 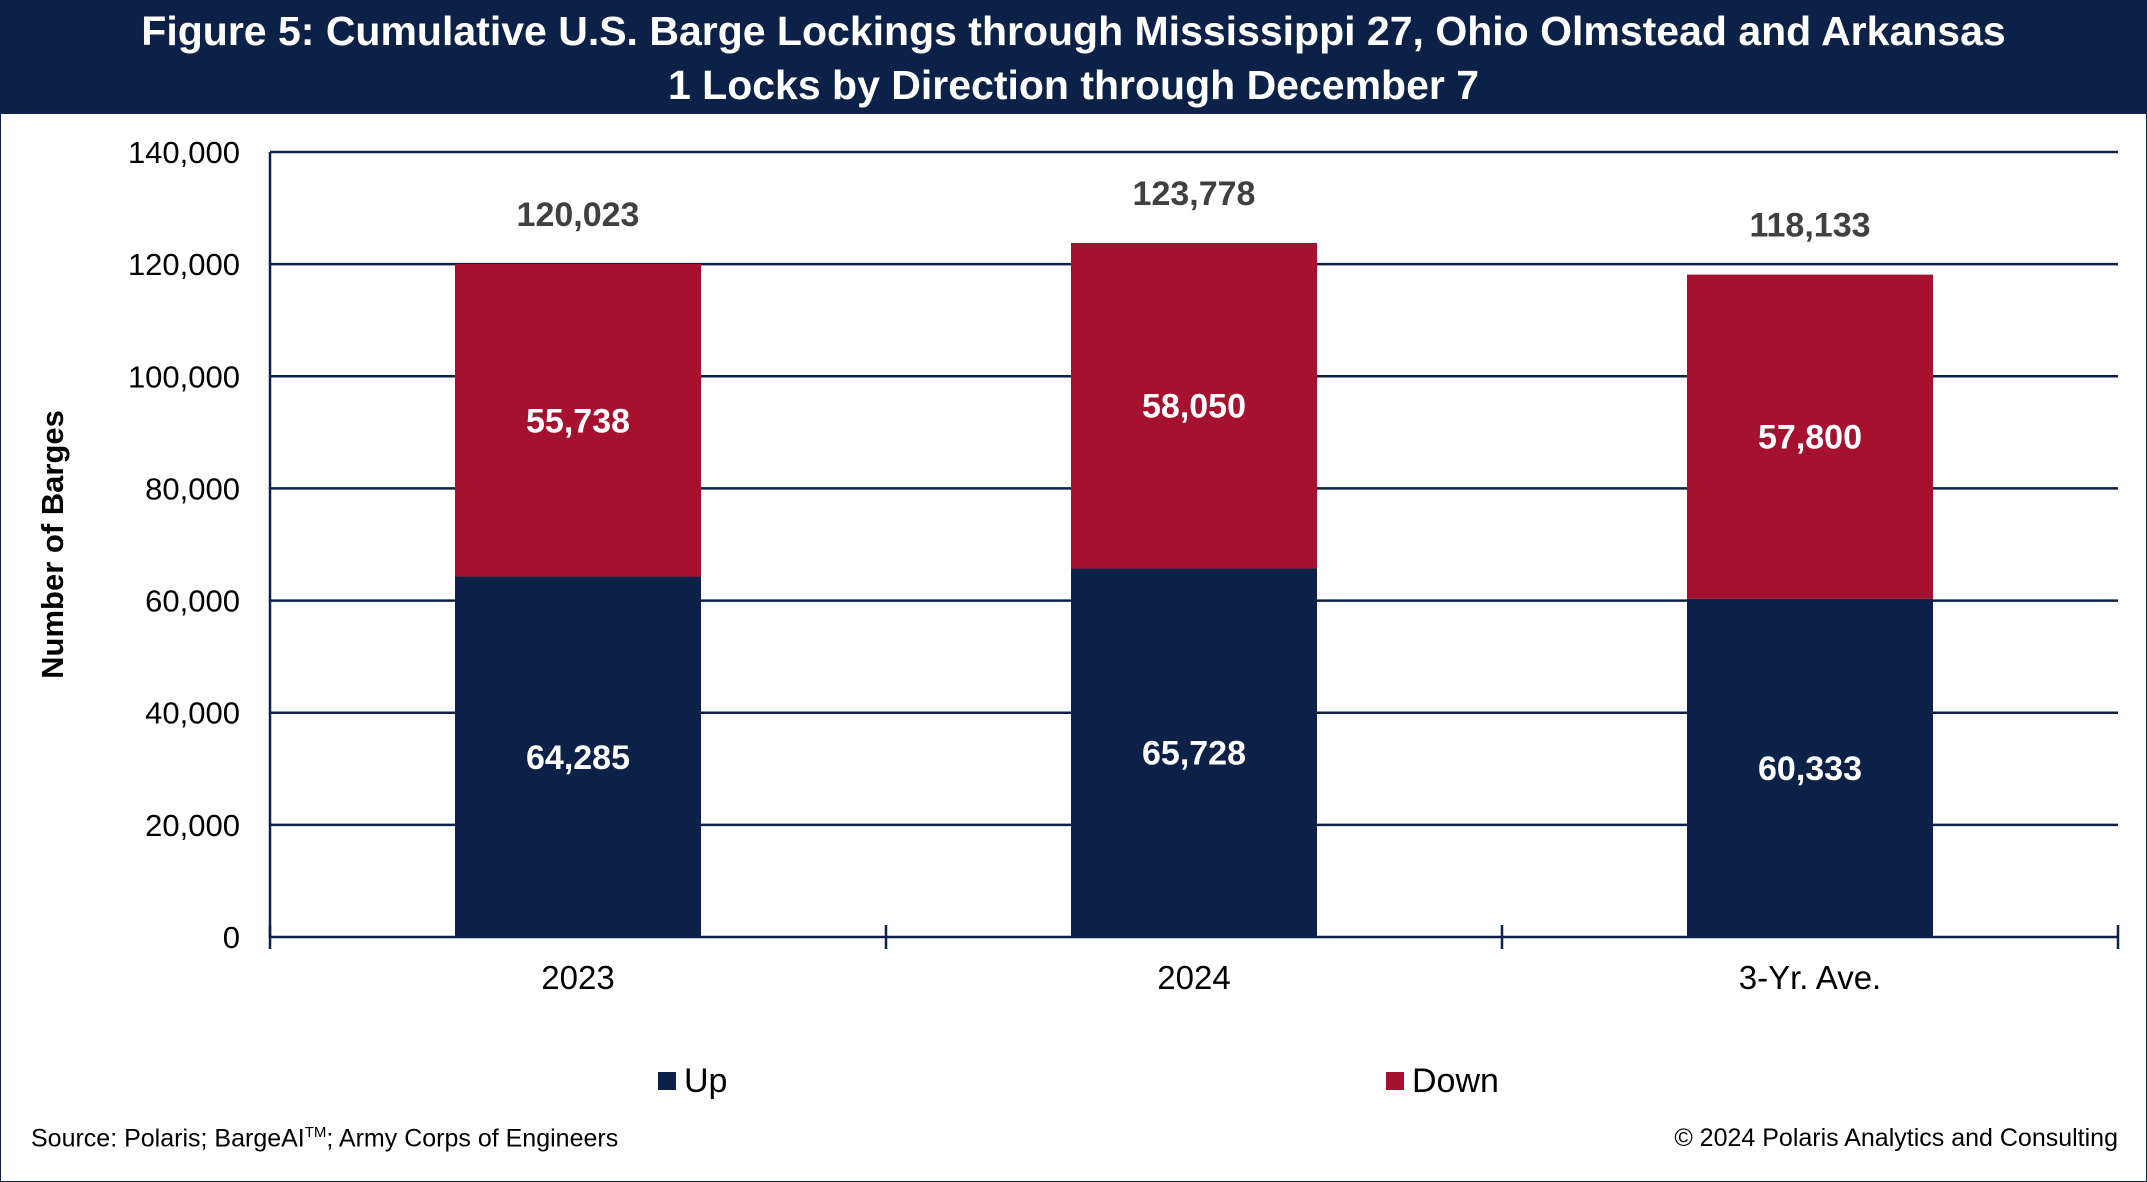 I want to click on y-tick-label: 60,000, so click(x=192, y=601).